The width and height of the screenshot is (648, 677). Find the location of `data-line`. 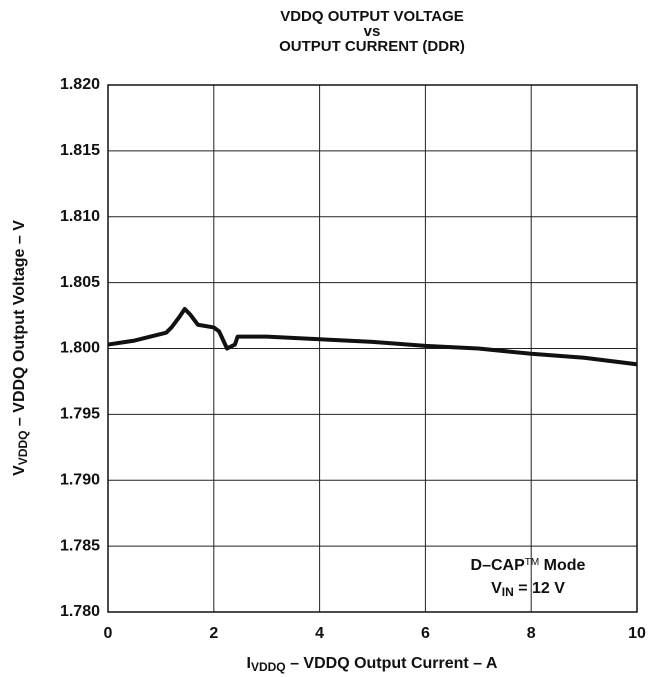

data-line is located at coordinates (372, 336).